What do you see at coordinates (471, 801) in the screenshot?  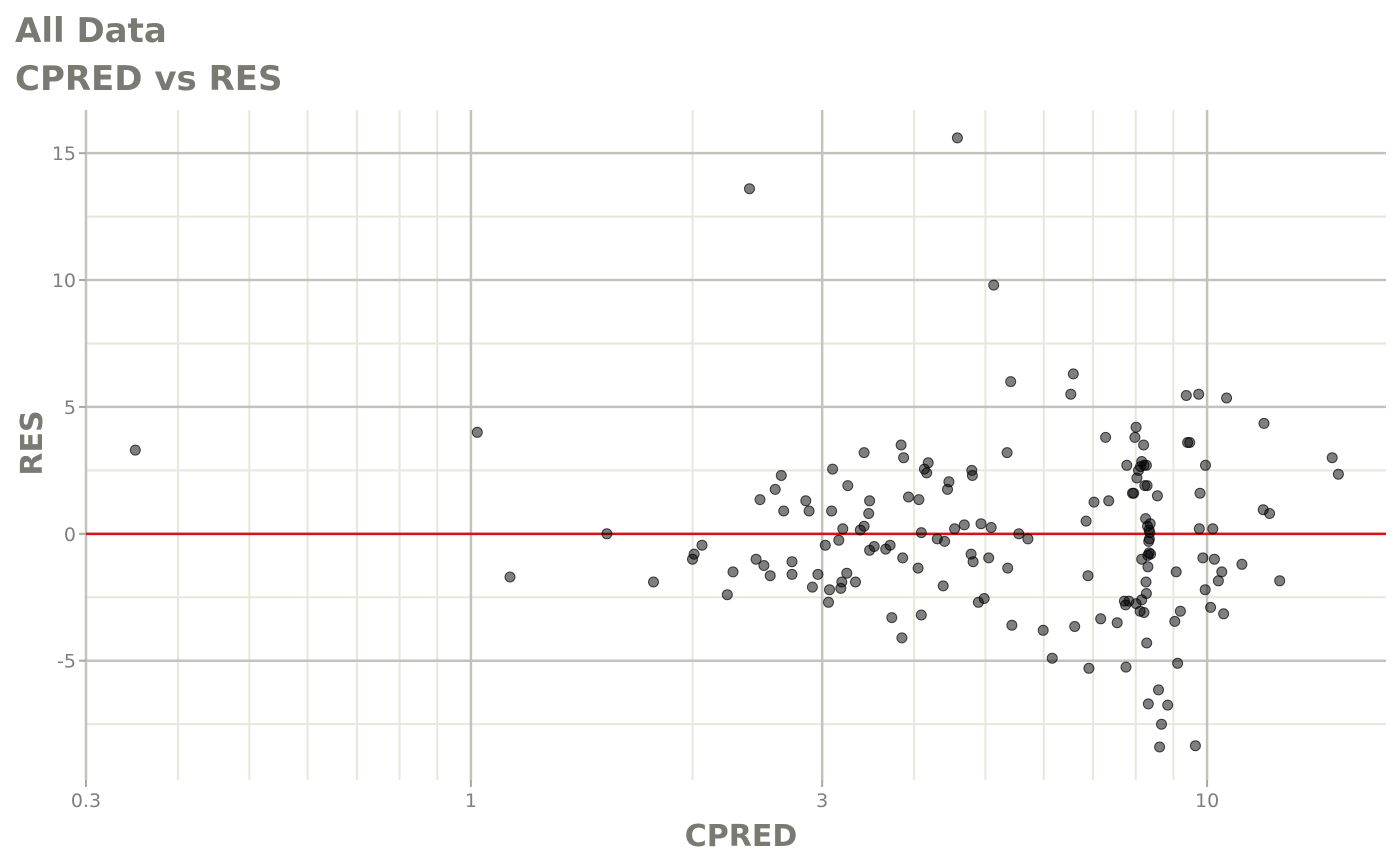 I see `x-tick-label: 1` at bounding box center [471, 801].